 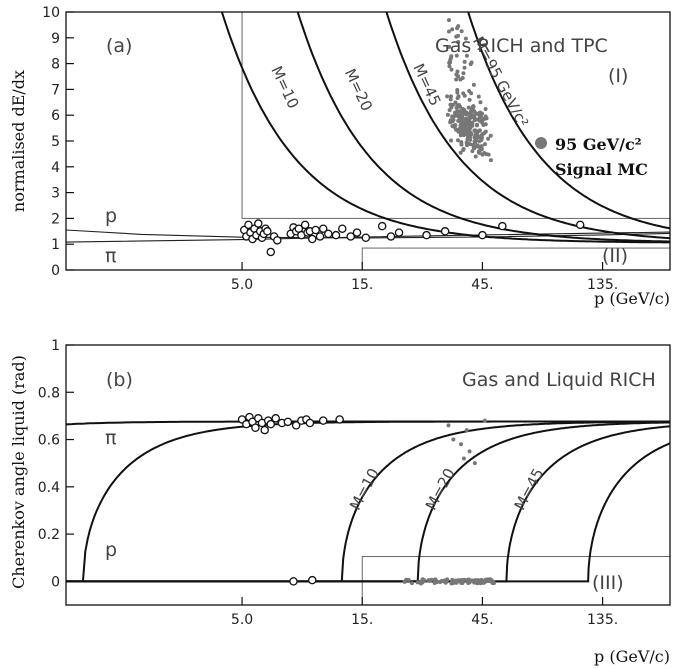 I want to click on panel-b-y-ticks: 0 0.2 0.4 0.6 0.8 1, so click(x=56, y=464).